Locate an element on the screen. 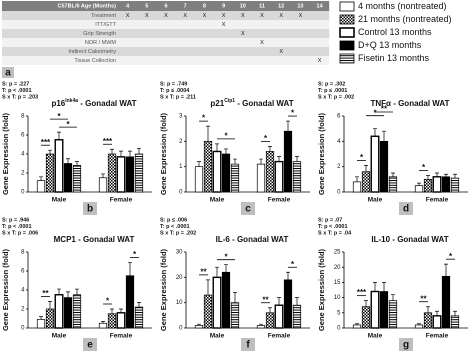 This screenshot has width=474, height=352. stat-text: S x T: p = .211 is located at coordinates (178, 97).